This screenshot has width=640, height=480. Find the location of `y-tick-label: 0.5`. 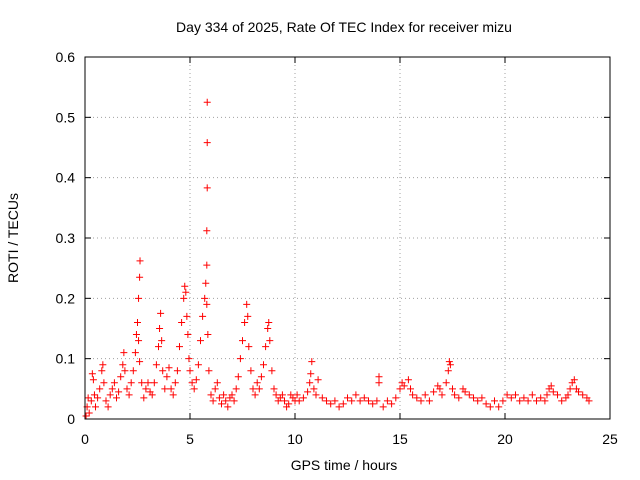

y-tick-label: 0.5 is located at coordinates (66, 117).